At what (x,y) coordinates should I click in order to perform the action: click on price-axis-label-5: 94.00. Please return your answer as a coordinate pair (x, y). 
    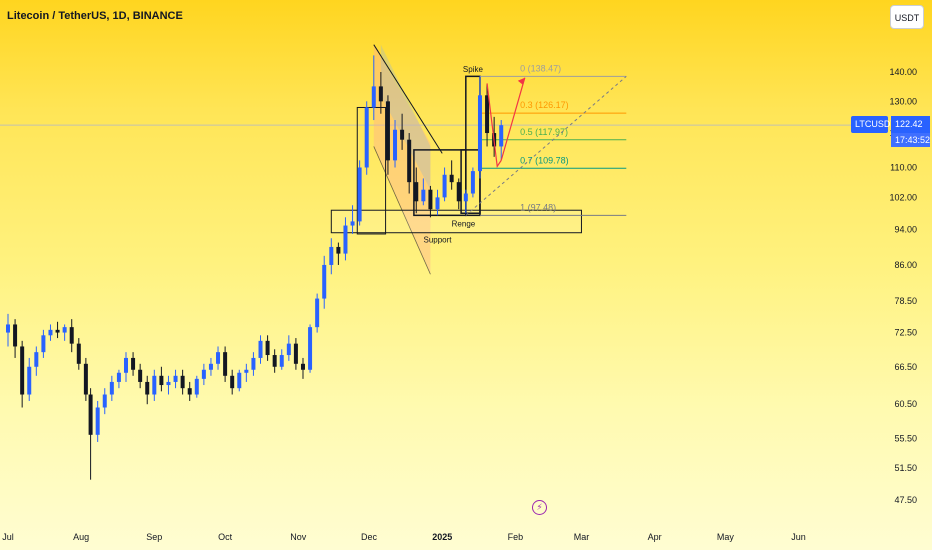
    Looking at the image, I should click on (905, 230).